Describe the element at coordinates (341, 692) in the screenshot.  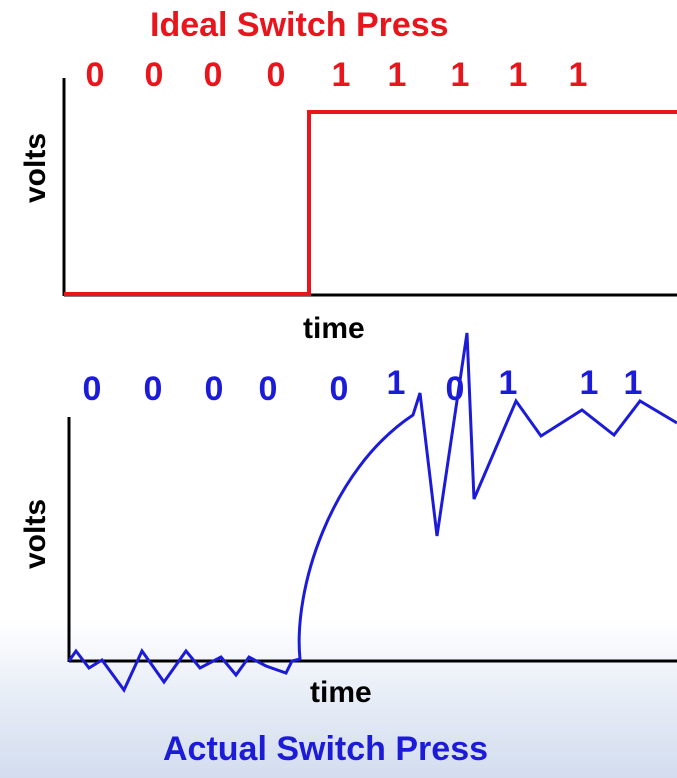
I see `actual-x-axis-label: time` at that location.